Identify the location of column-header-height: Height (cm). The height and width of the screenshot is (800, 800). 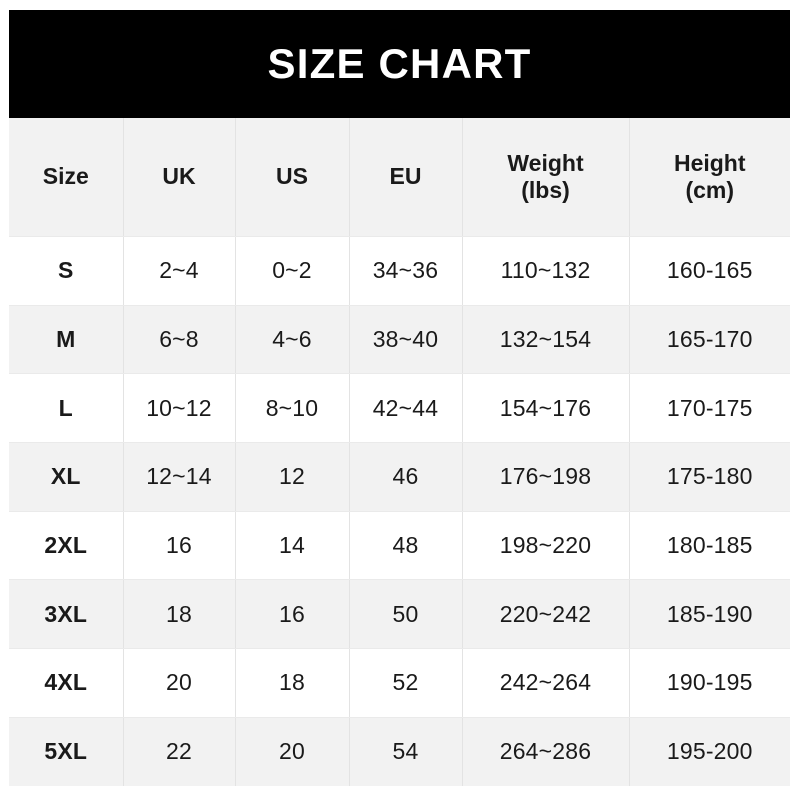
(709, 177).